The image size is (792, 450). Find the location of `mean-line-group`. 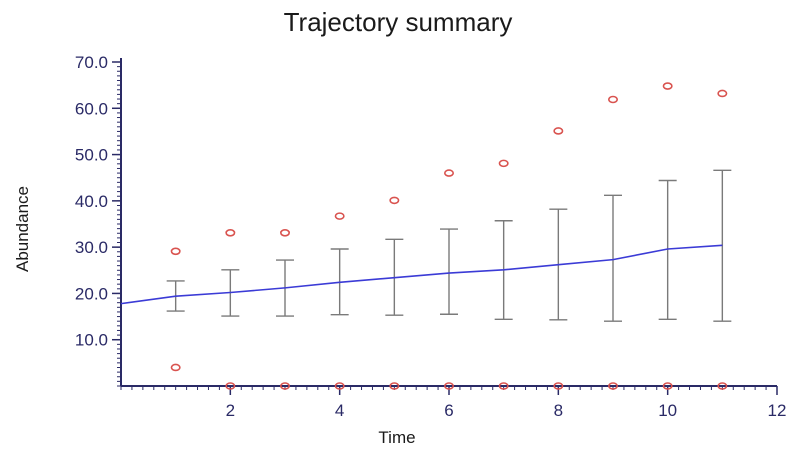

mean-line-group is located at coordinates (421, 274).